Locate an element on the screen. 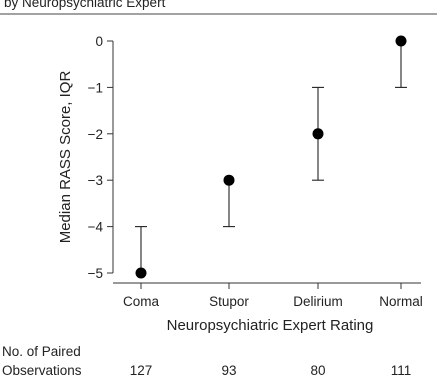 This screenshot has height=390, width=437. observation-count: 80 is located at coordinates (317, 370).